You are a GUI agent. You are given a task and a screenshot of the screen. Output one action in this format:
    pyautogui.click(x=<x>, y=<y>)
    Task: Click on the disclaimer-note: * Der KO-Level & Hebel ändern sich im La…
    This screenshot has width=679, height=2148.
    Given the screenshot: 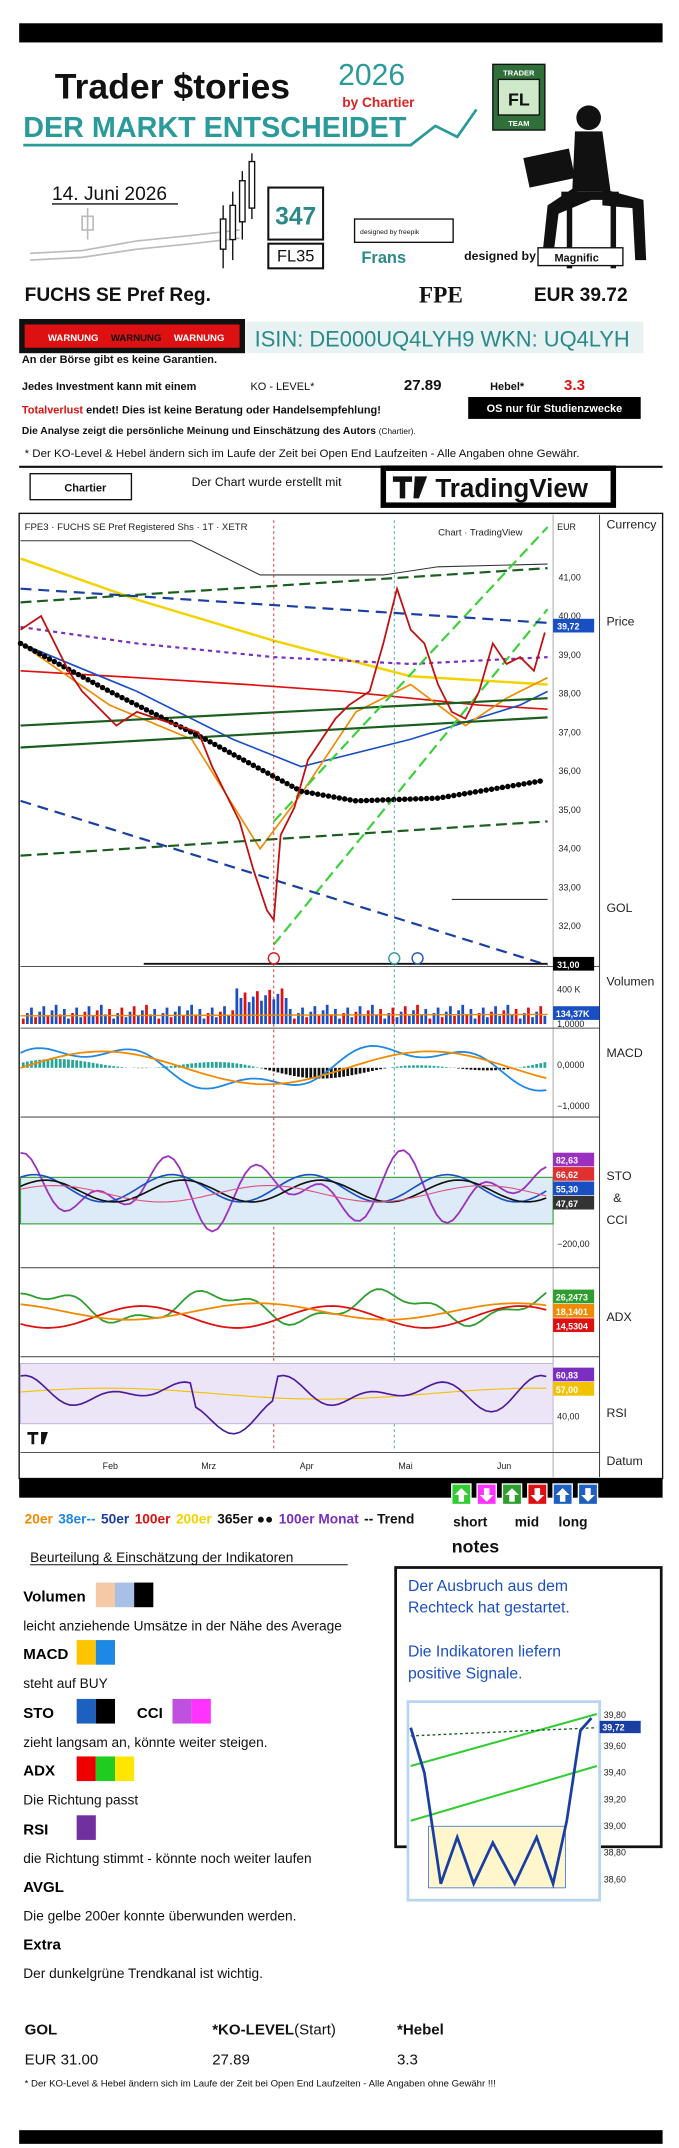 What is the action you would take?
    pyautogui.click(x=302, y=454)
    